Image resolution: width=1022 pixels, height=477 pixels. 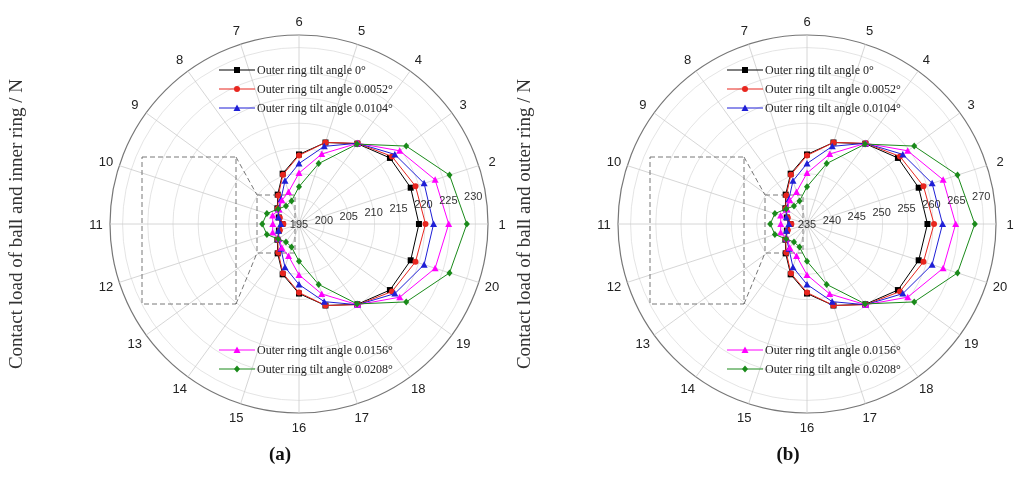 I want to click on y-tick-label: 255, so click(x=906, y=208).